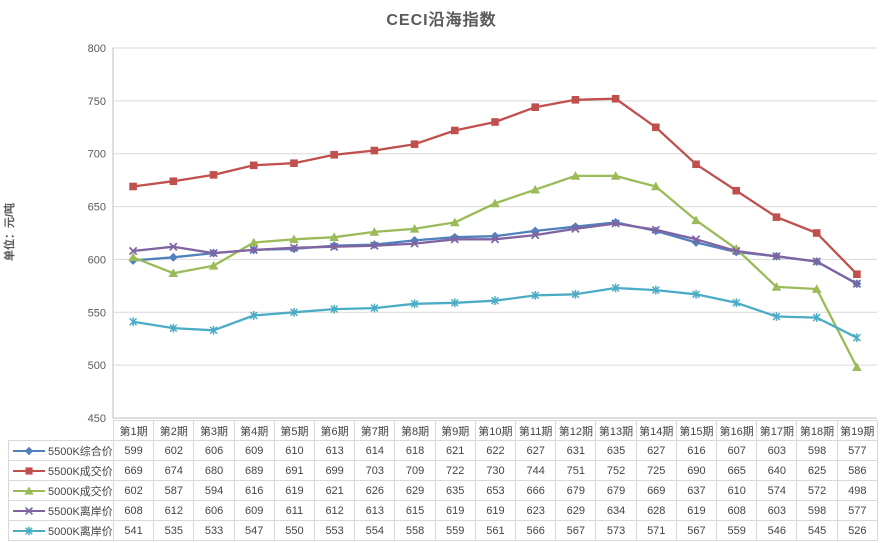 The width and height of the screenshot is (883, 543). What do you see at coordinates (857, 530) in the screenshot?
I see `table-cell: 526` at bounding box center [857, 530].